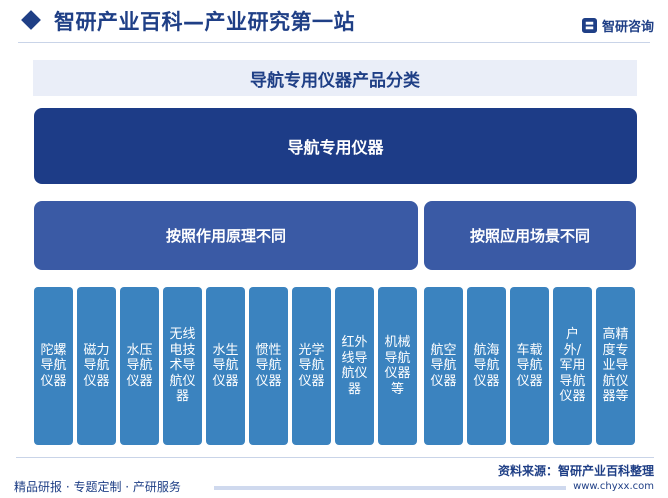 The image size is (668, 498). I want to click on header-title: 智研产业百科—产业研究第一站, so click(204, 22).